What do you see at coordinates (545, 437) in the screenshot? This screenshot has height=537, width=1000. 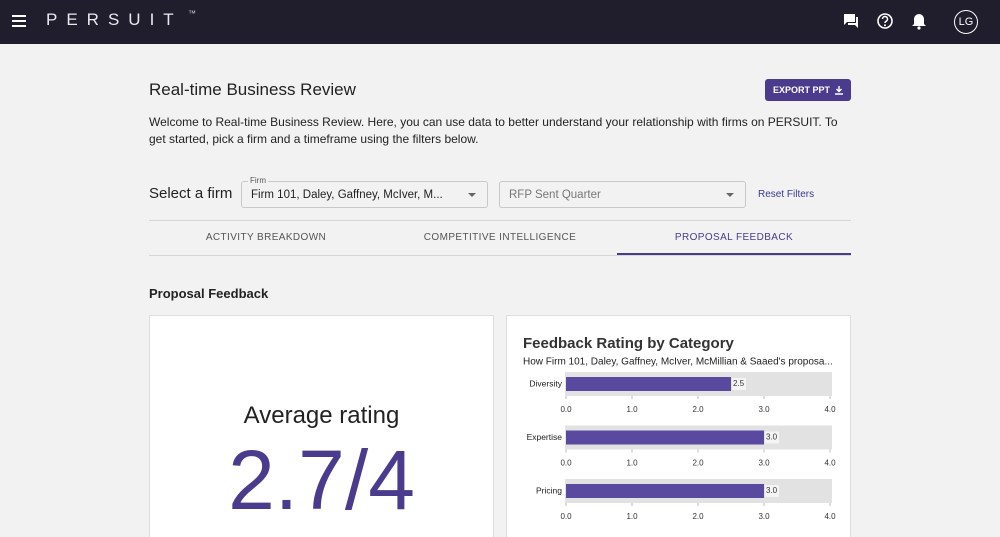 I see `category-label: Expertise` at bounding box center [545, 437].